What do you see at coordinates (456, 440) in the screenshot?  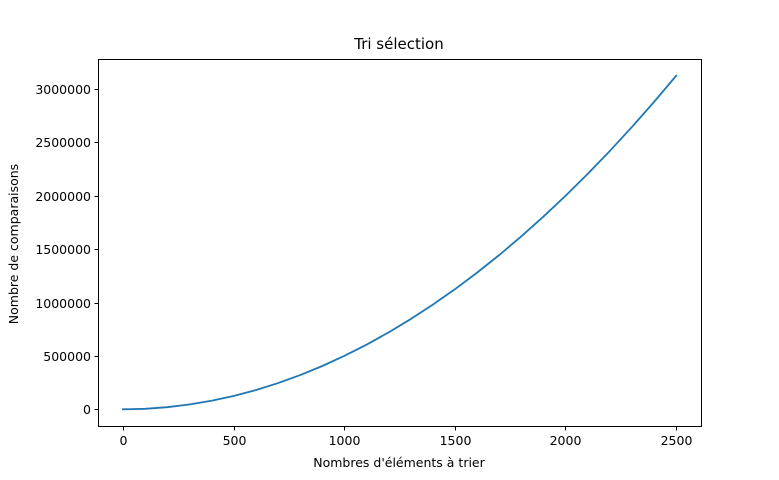 I see `x-tick-label: 1500` at bounding box center [456, 440].